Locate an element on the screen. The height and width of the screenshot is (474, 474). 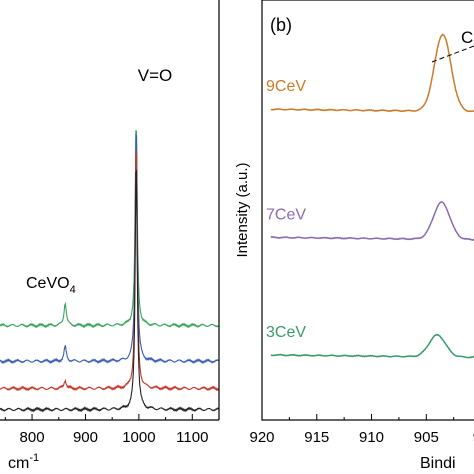
panel-a-x-tick-label: 1100 is located at coordinates (192, 437).